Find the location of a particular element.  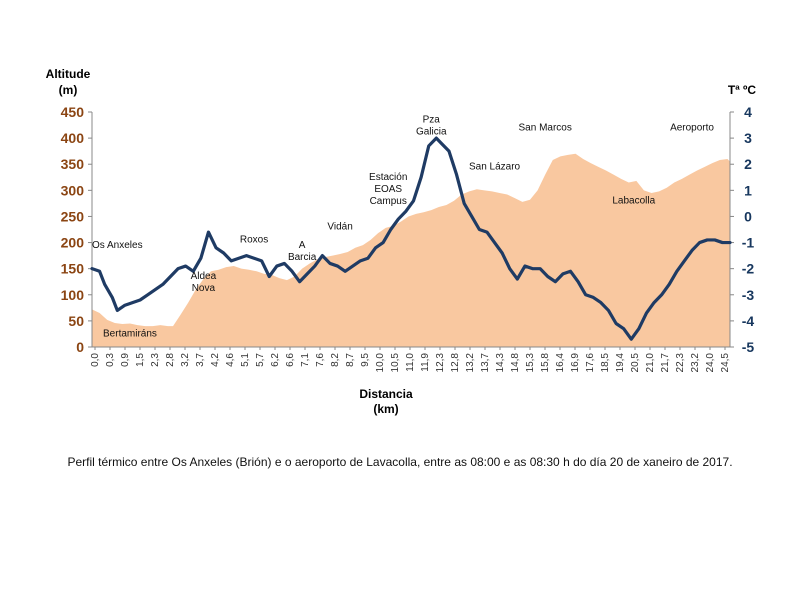

place-label-line: Roxos is located at coordinates (254, 240).